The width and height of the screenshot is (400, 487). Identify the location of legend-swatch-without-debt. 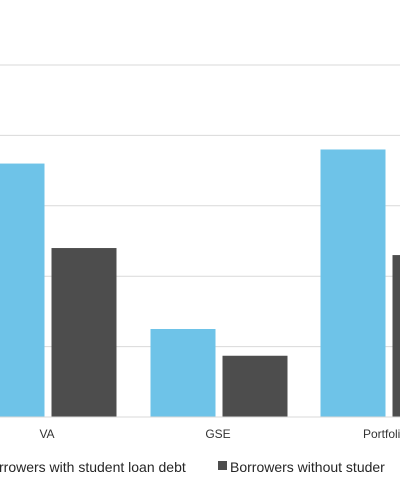
(222, 465).